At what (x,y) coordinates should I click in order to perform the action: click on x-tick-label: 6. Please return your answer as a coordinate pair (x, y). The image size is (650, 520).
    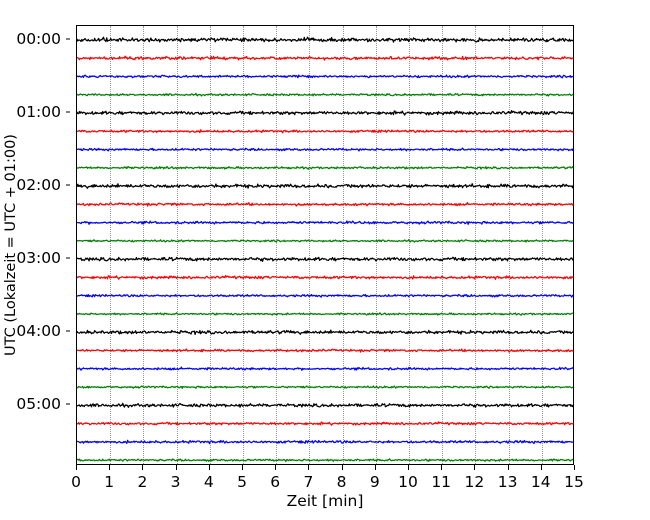
    Looking at the image, I should click on (275, 482).